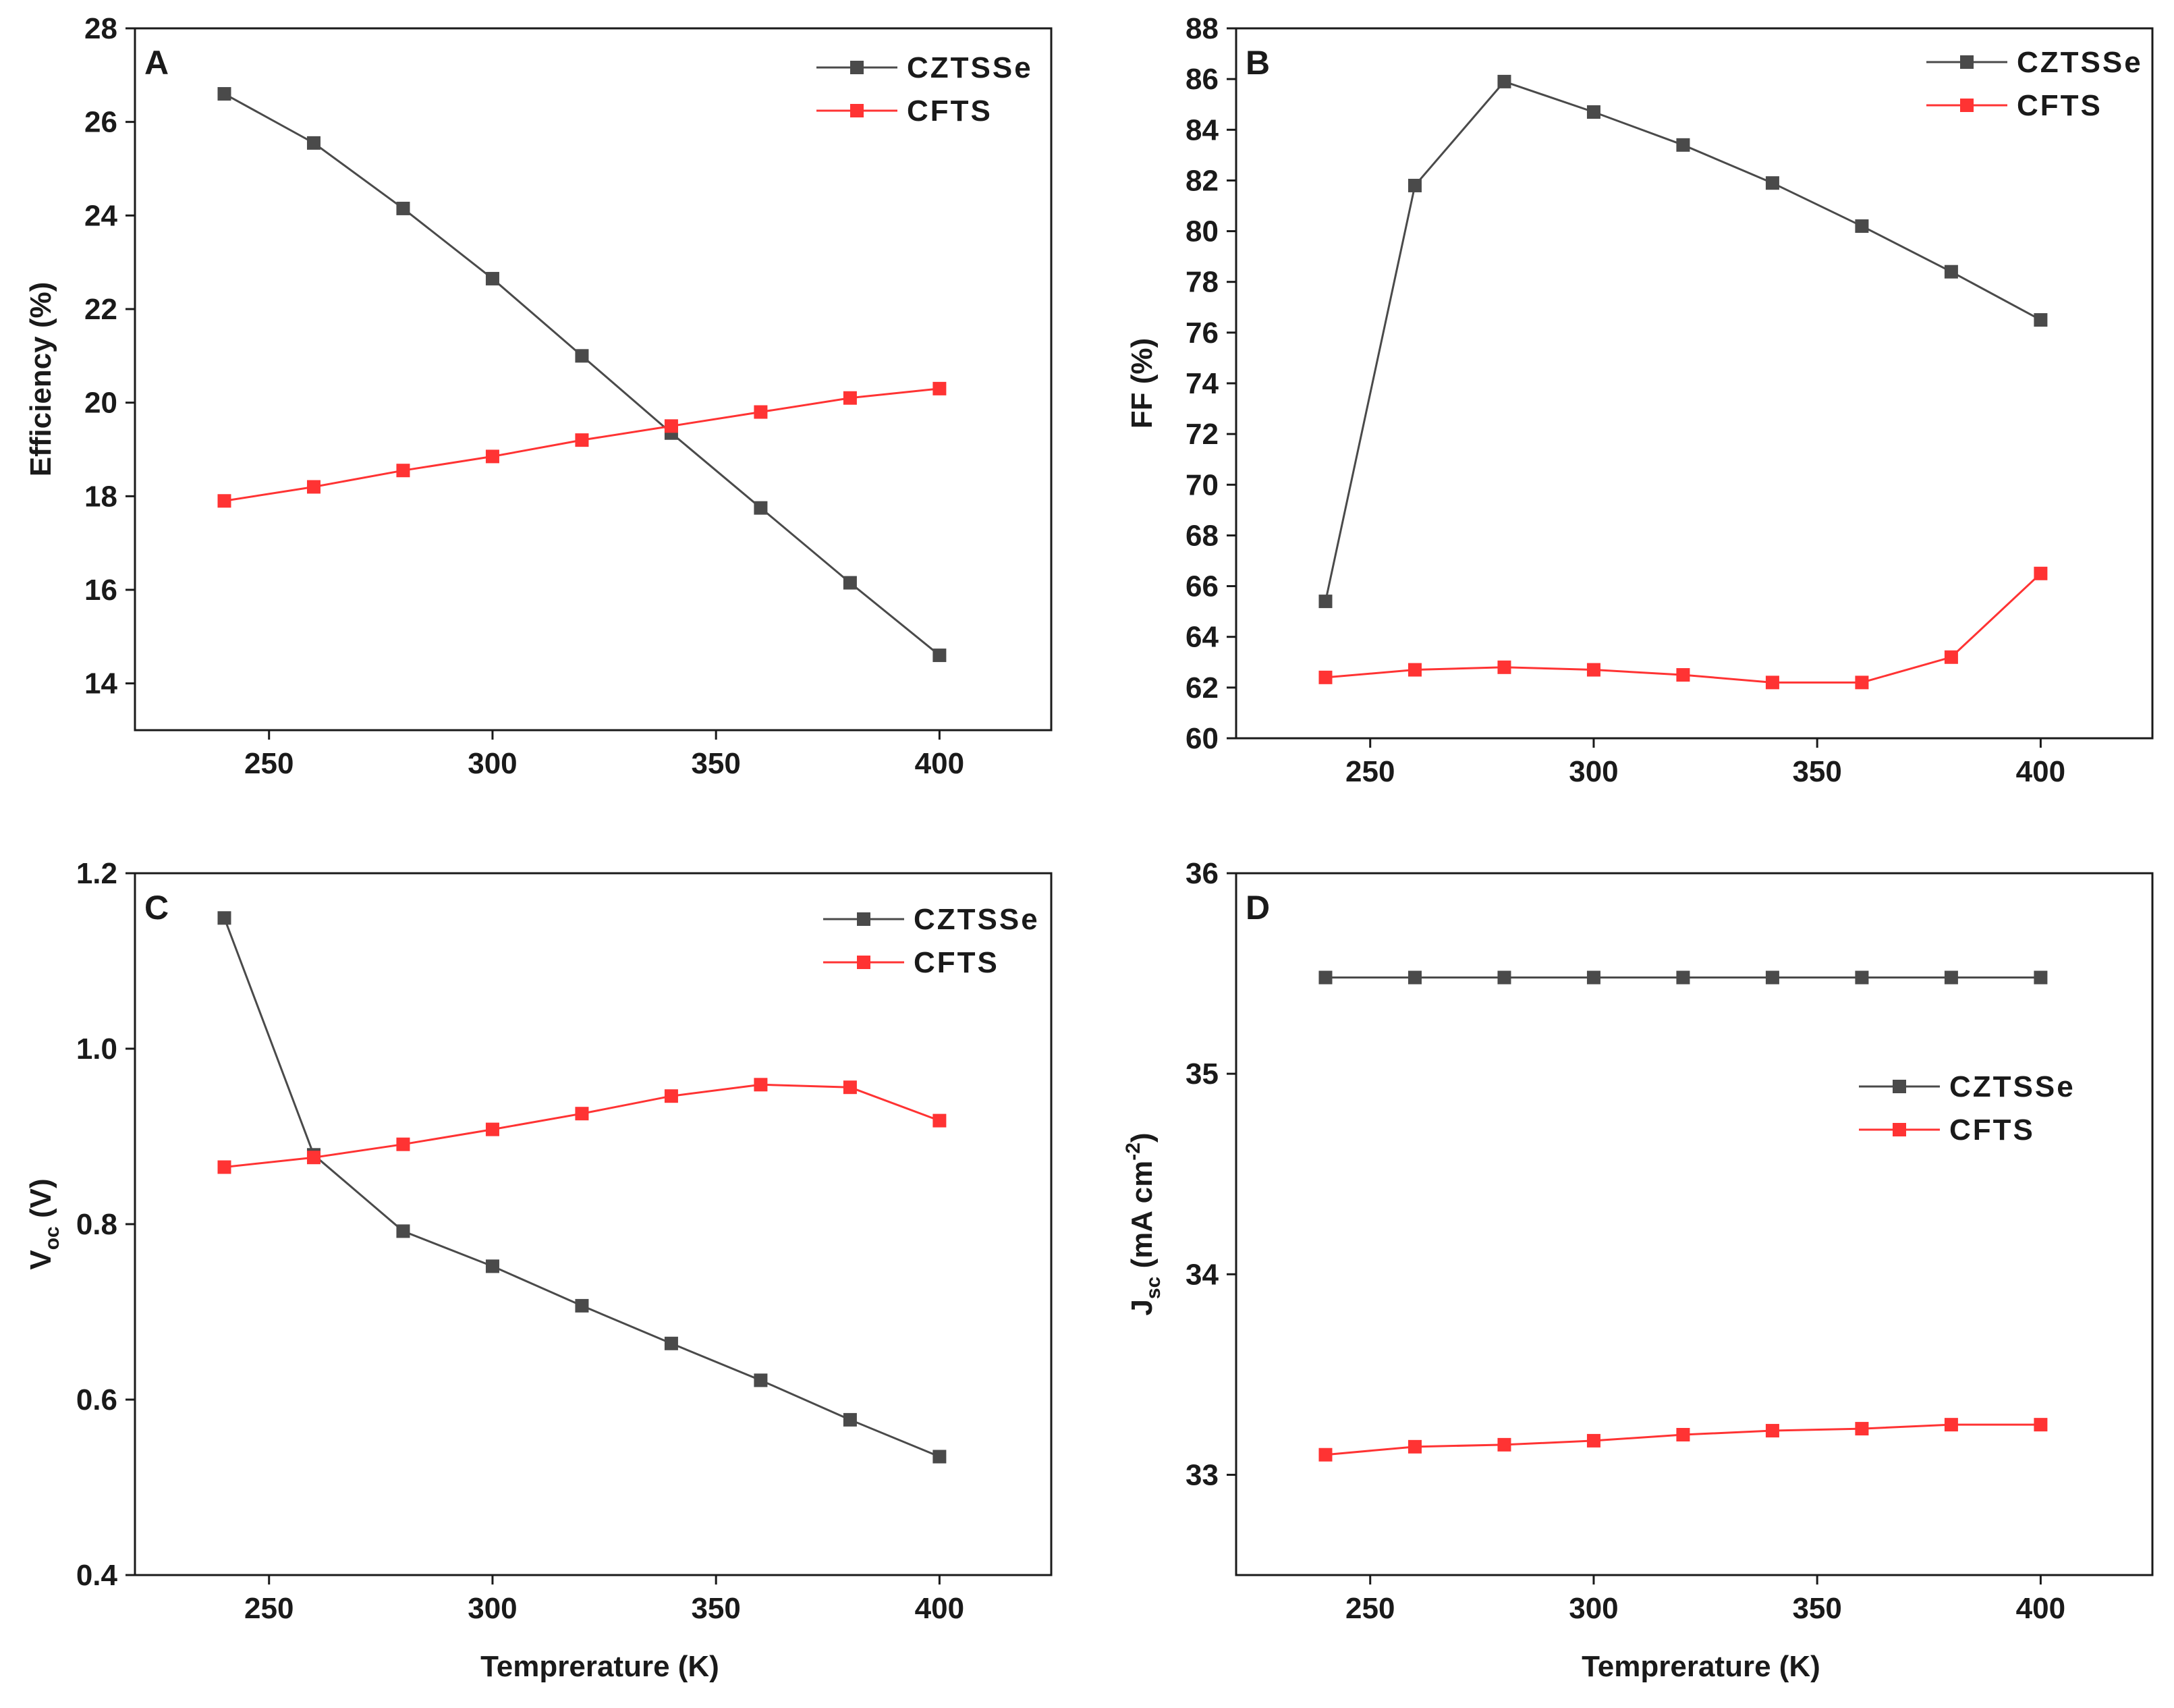 This screenshot has width=2174, height=1708. What do you see at coordinates (1143, 1223) in the screenshot?
I see `y-axis-label: Jsc (mA cm-2)` at bounding box center [1143, 1223].